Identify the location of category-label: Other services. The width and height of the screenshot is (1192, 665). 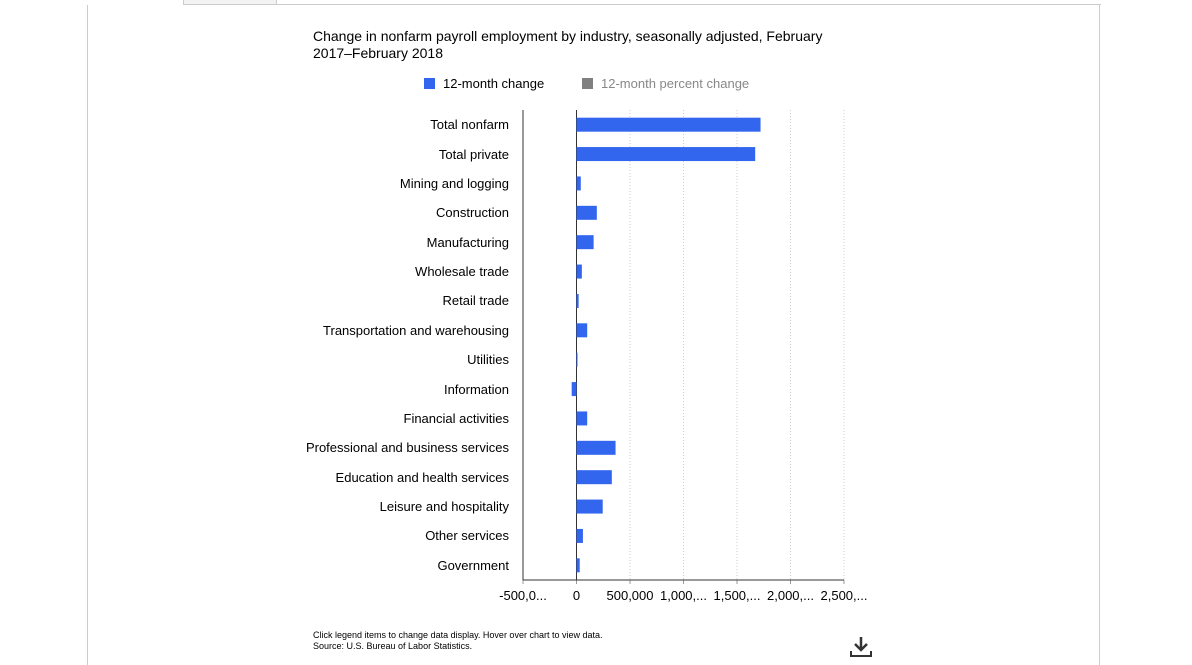
(467, 536).